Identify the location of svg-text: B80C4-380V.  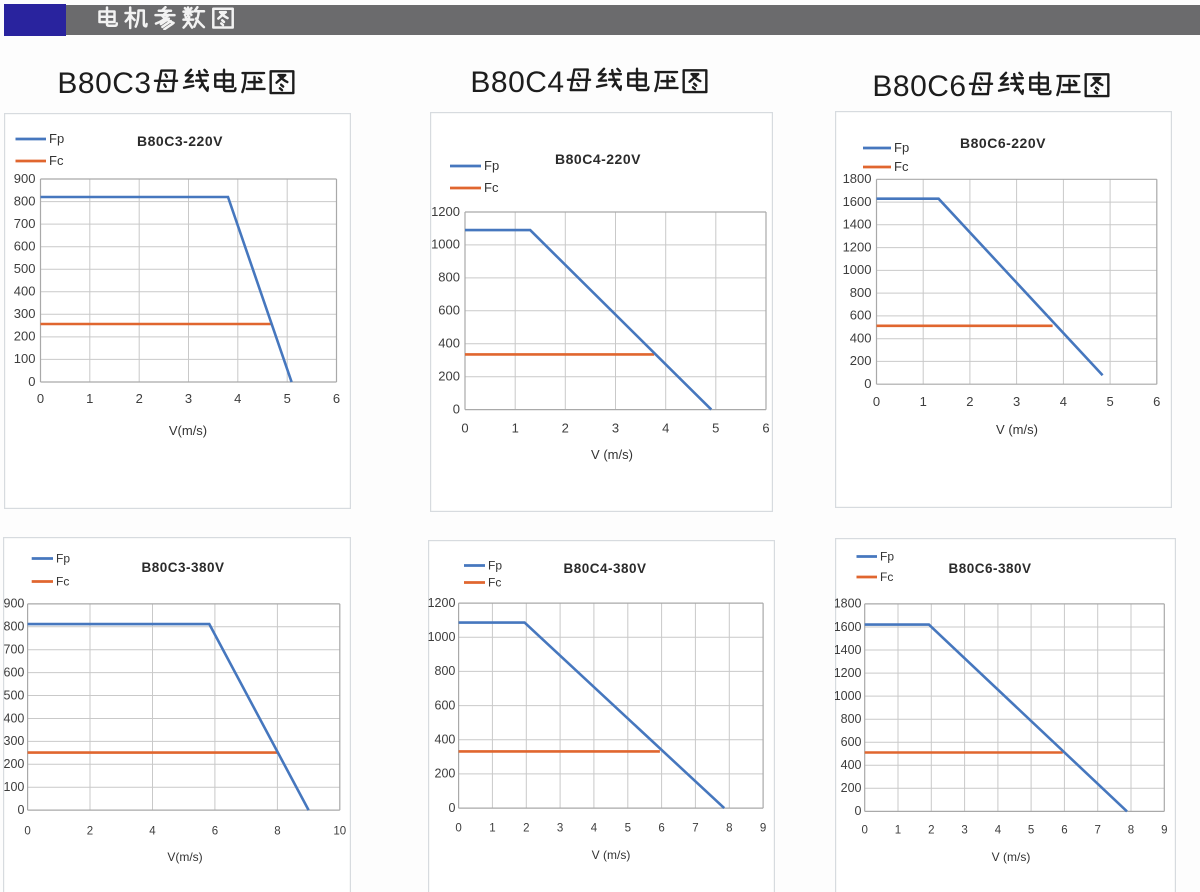
(604, 568).